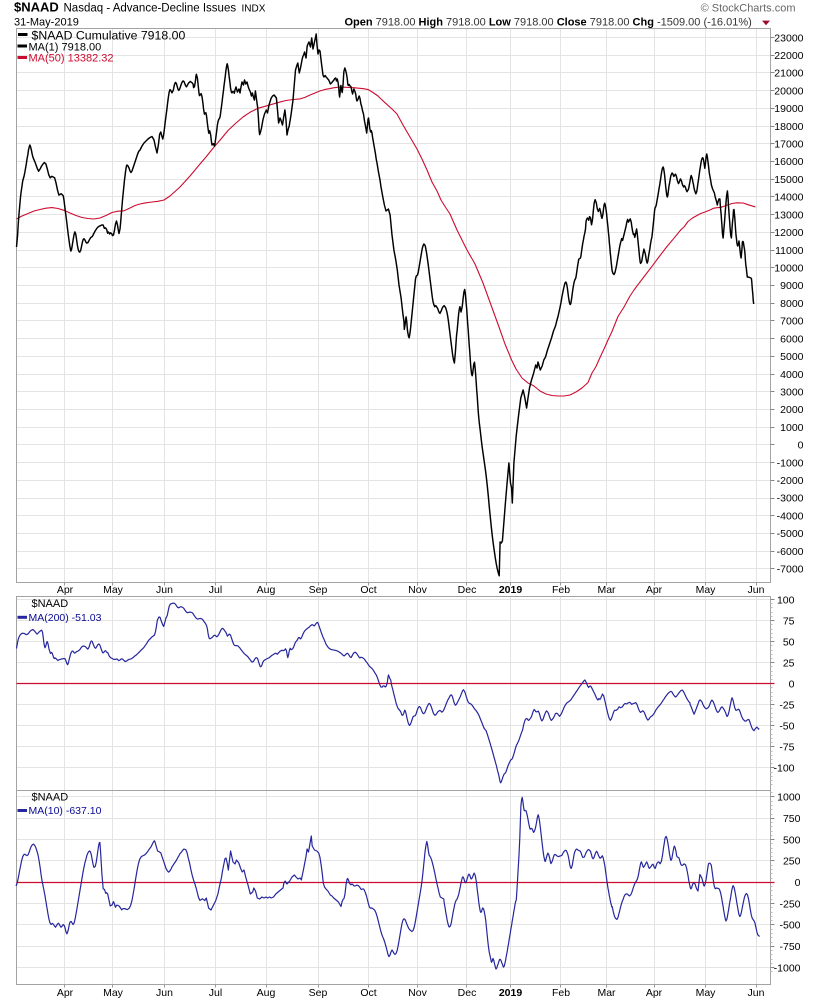 The height and width of the screenshot is (1000, 820). Describe the element at coordinates (790, 552) in the screenshot. I see `svg-text: -6000` at that location.